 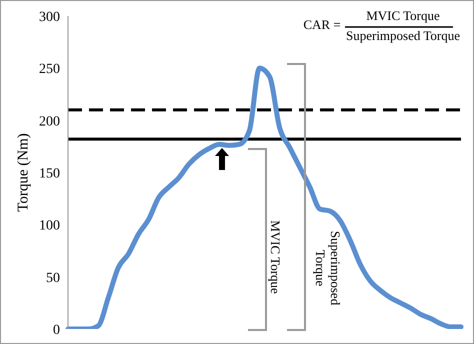 I want to click on y-tick-label: 200, so click(x=49, y=122).